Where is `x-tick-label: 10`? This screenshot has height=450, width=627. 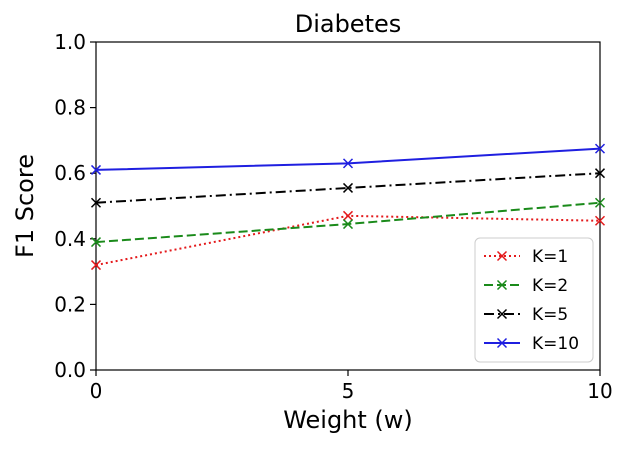 x-tick-label: 10 is located at coordinates (599, 391).